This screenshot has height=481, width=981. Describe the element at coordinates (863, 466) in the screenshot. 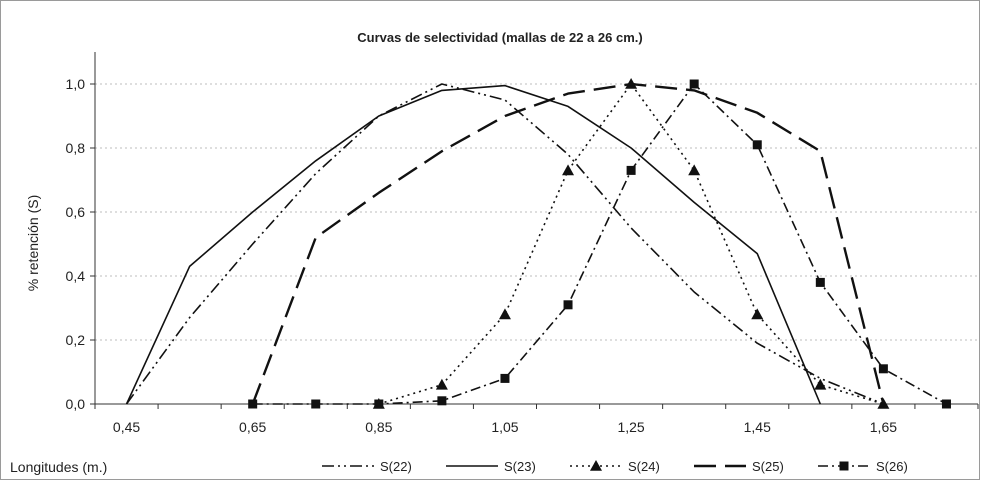

I see `legend-item: S(26)` at that location.